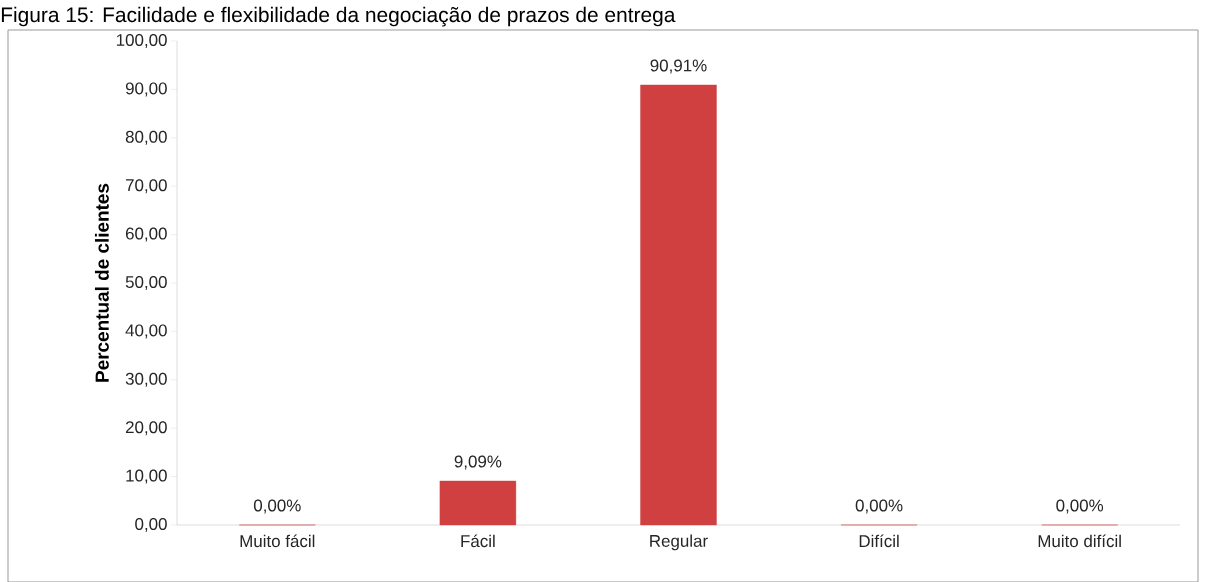 This screenshot has width=1205, height=582. I want to click on y-tick-label: 90,00, so click(146, 89).